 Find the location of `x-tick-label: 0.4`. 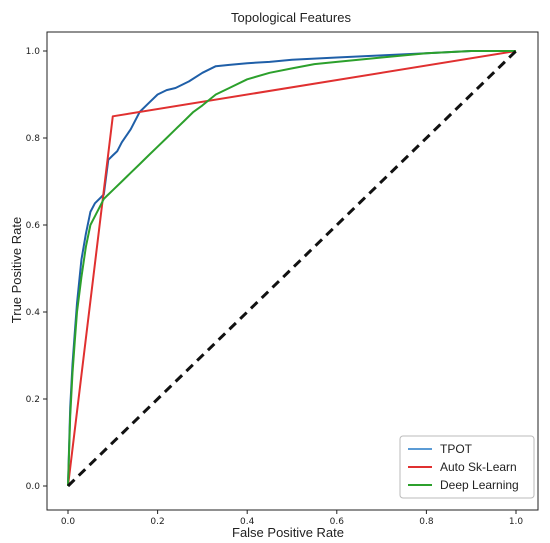

x-tick-label: 0.4 is located at coordinates (247, 522).